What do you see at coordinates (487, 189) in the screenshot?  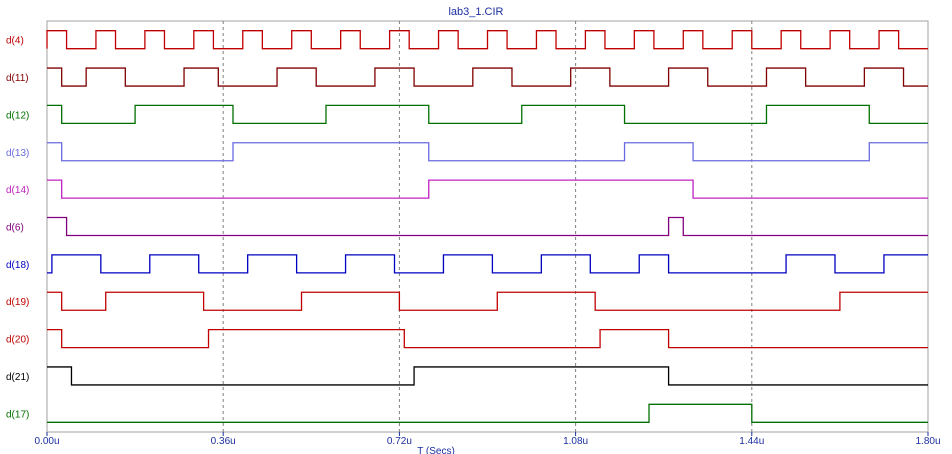 I see `trace-d14` at bounding box center [487, 189].